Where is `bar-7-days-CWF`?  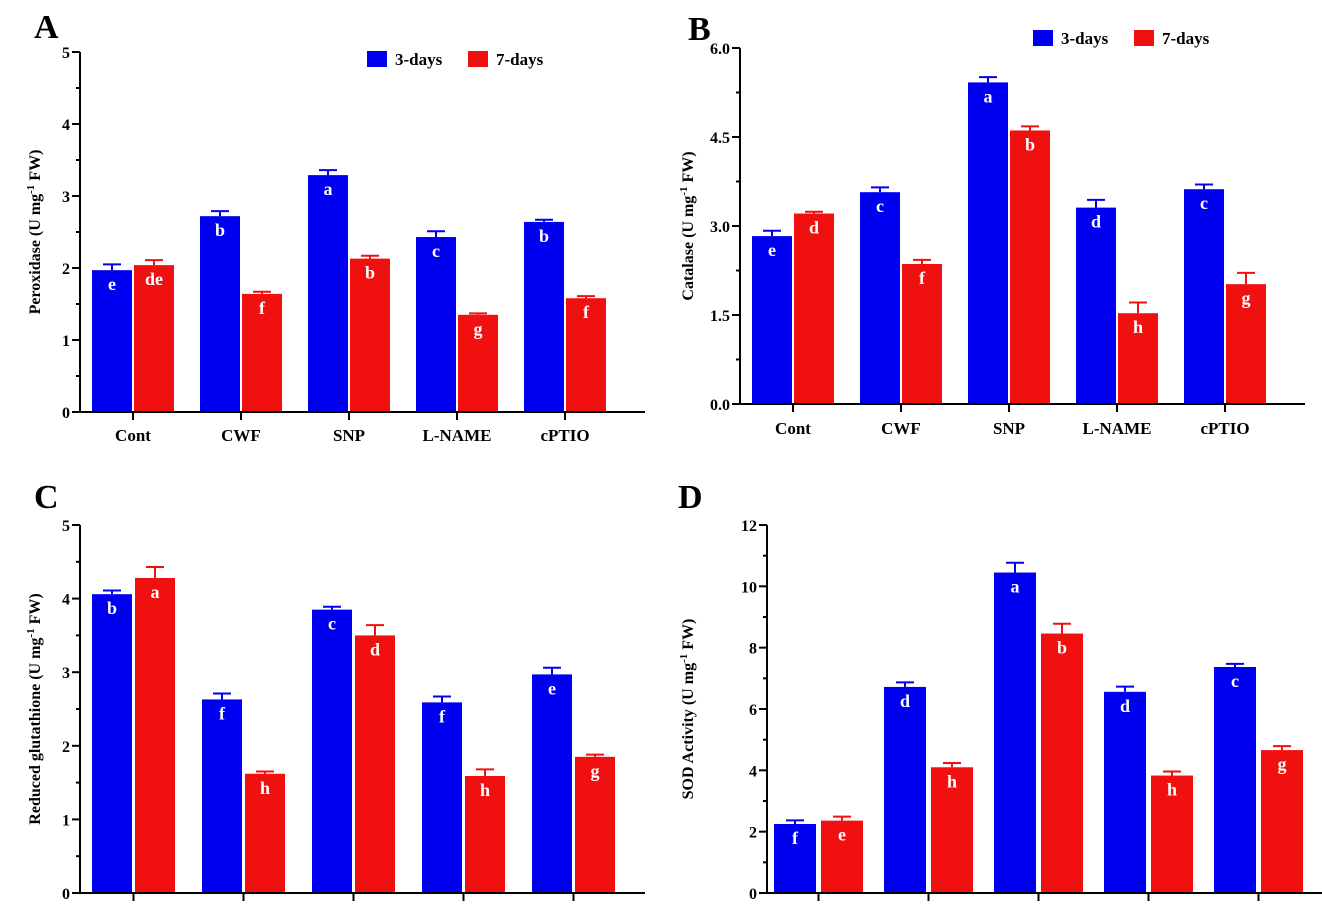 bar-7-days-CWF is located at coordinates (262, 352).